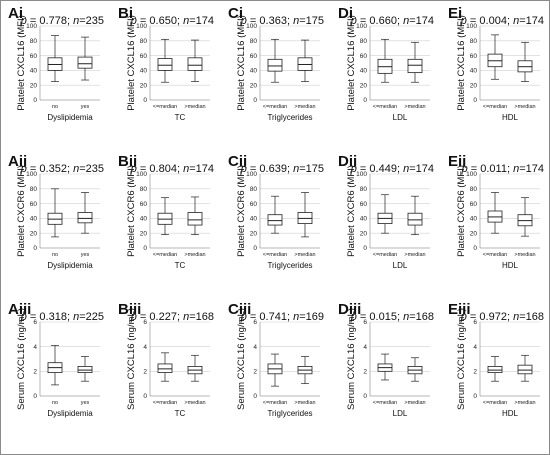 This screenshot has height=455, width=550. I want to click on stat-text: p = 0.352; n=235, so click(62, 169).